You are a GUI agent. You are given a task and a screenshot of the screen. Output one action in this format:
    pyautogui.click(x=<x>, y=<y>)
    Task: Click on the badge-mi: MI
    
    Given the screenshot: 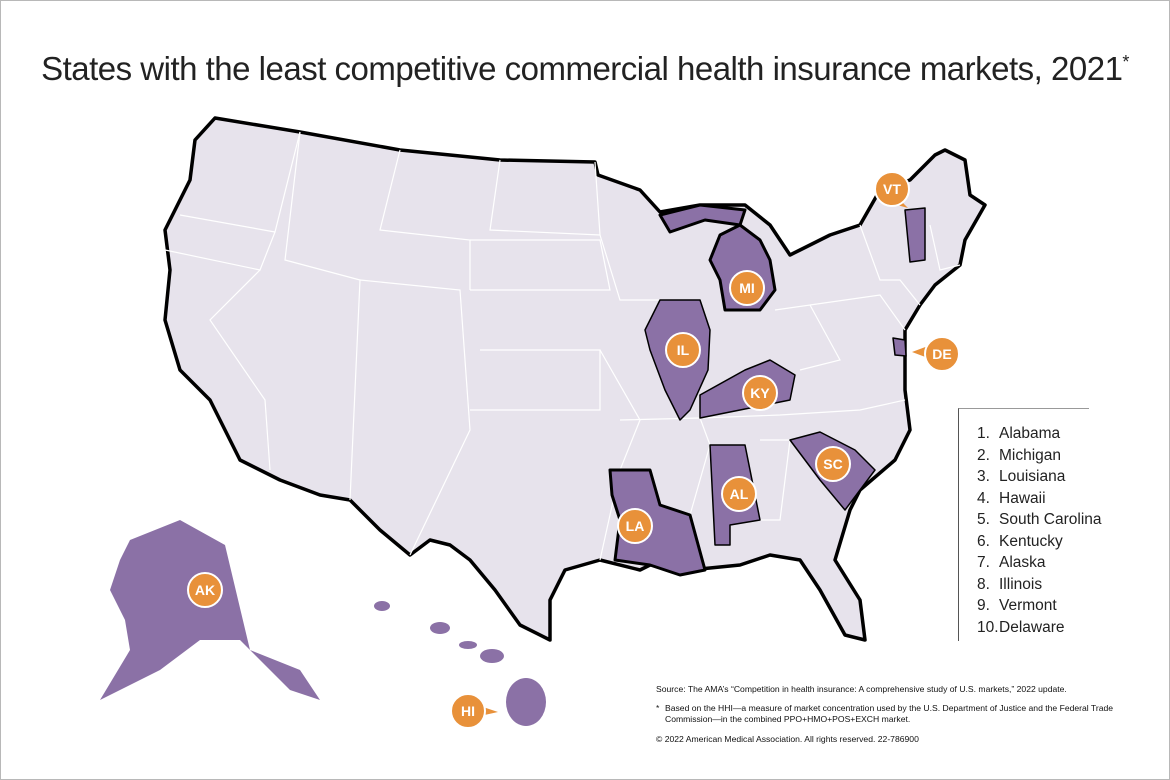 What is the action you would take?
    pyautogui.click(x=747, y=288)
    